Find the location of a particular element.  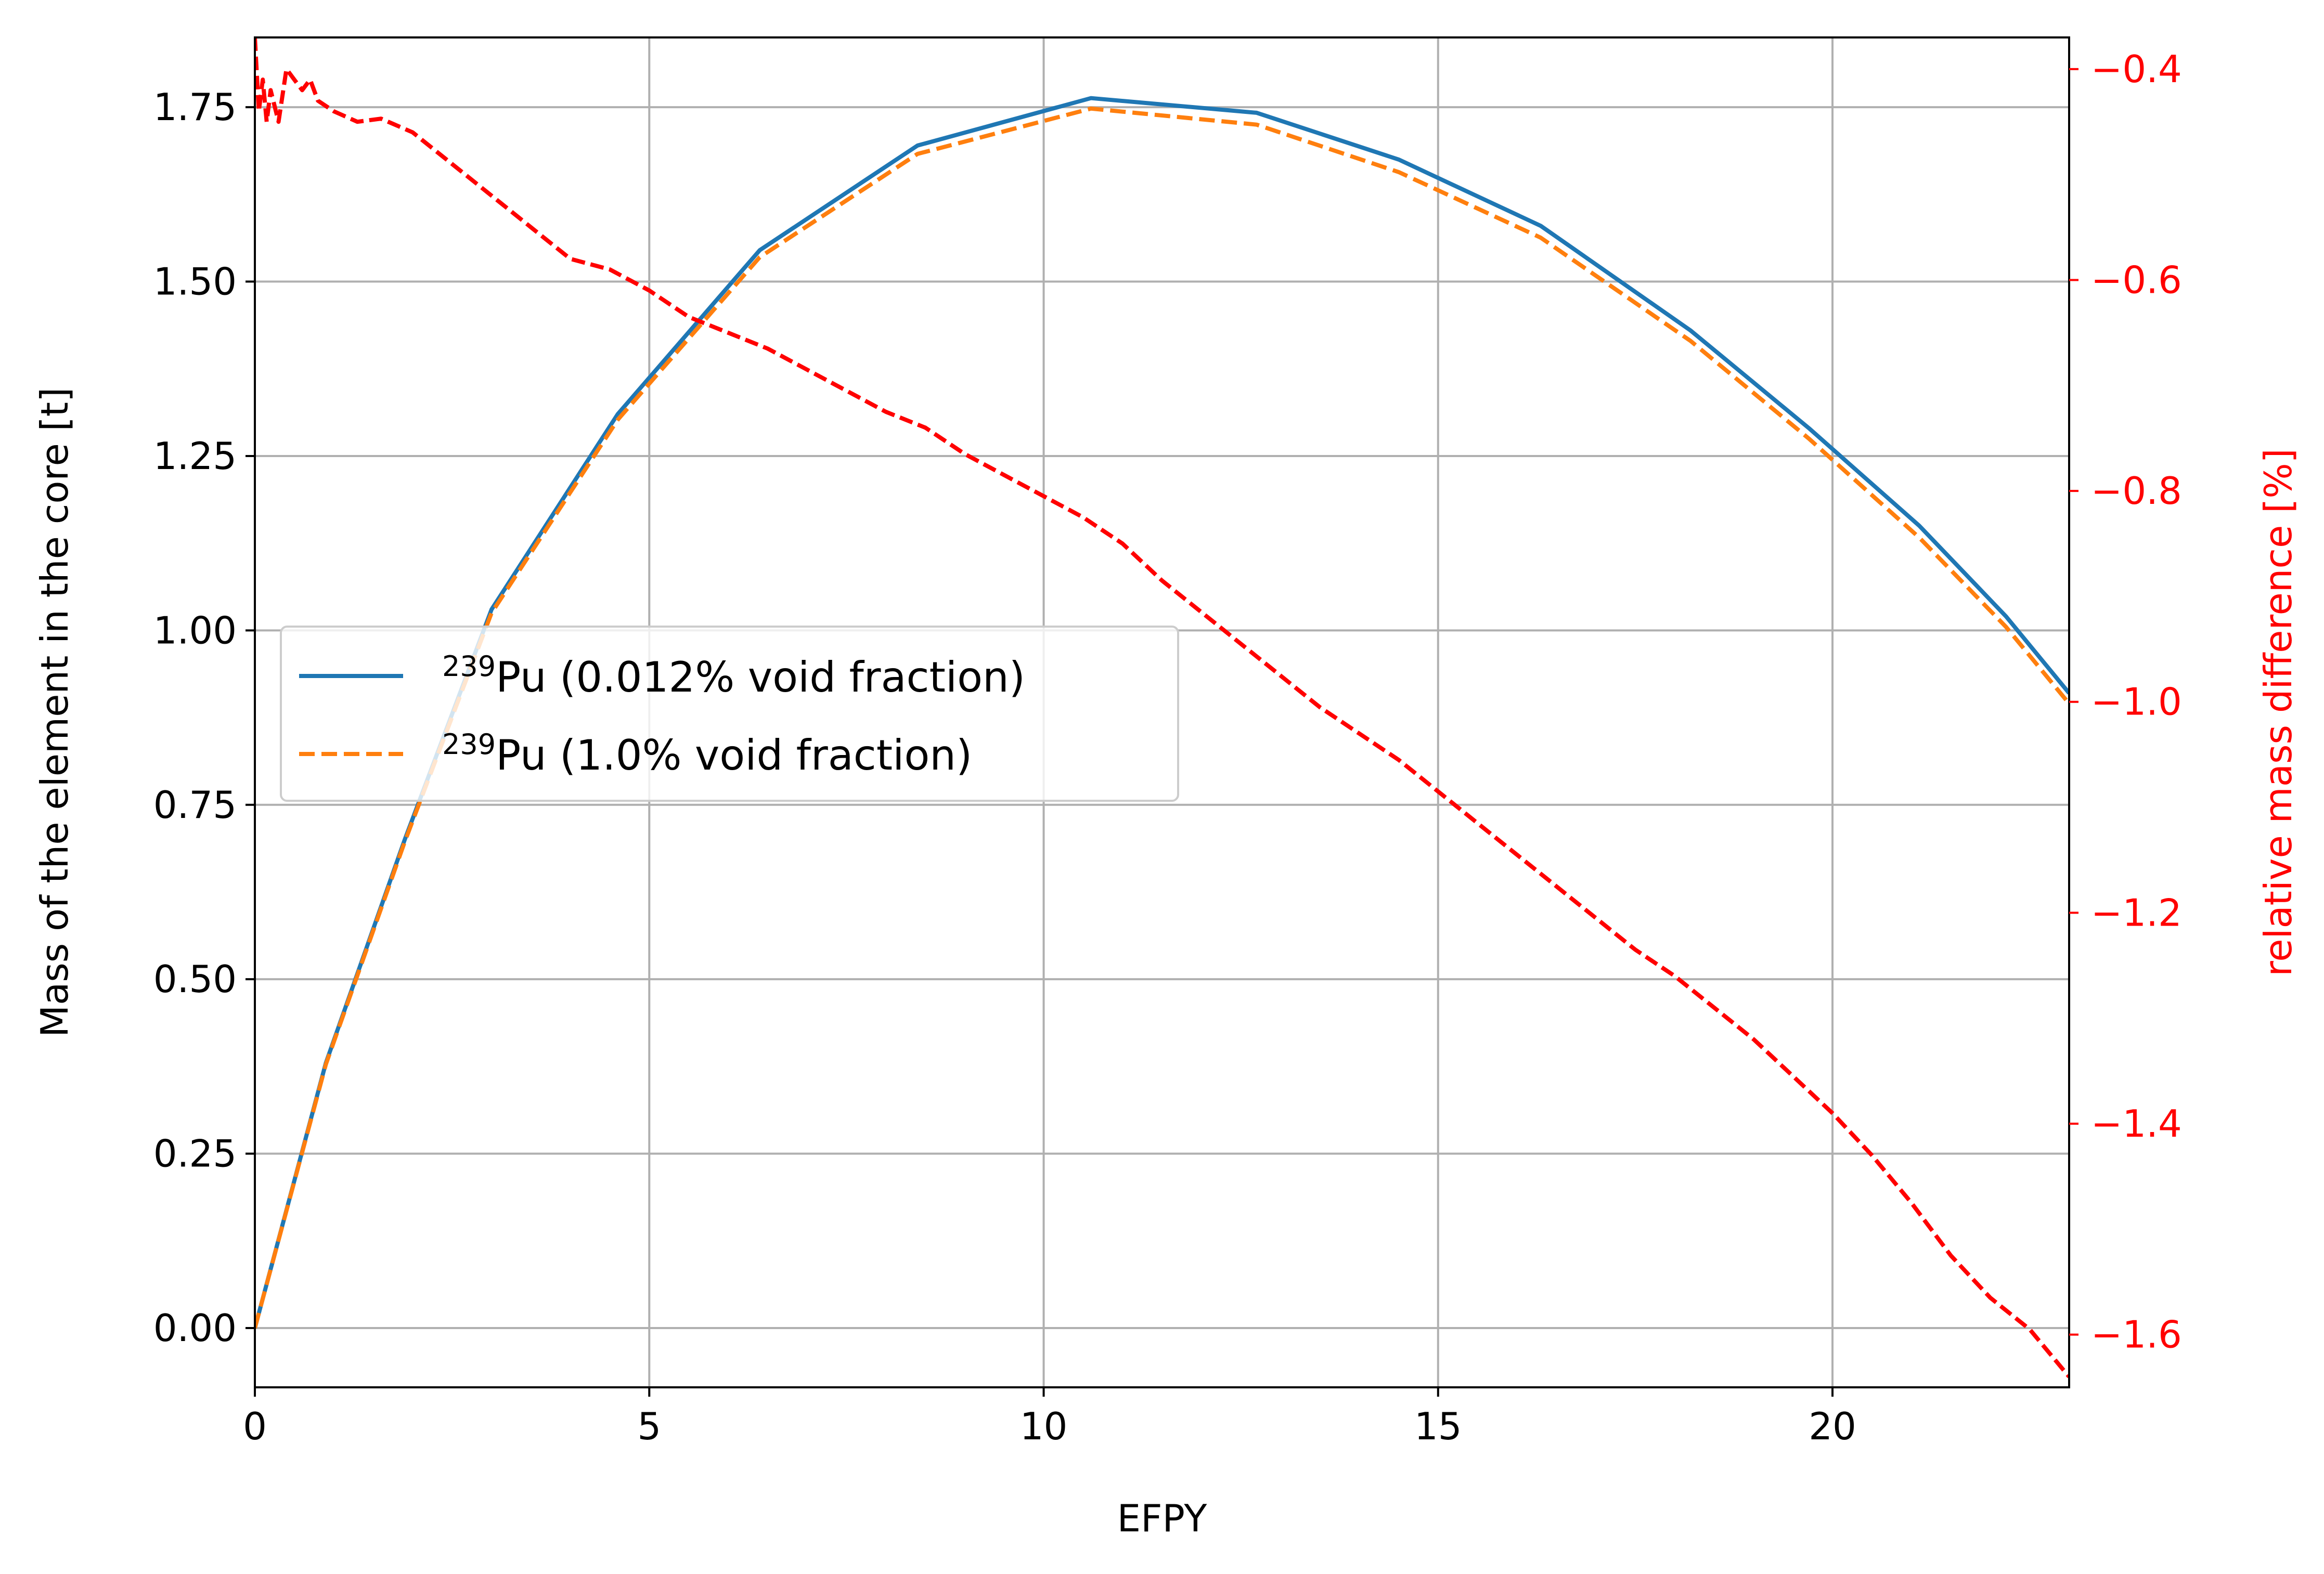

x-tick-label: 20 is located at coordinates (1832, 1426).